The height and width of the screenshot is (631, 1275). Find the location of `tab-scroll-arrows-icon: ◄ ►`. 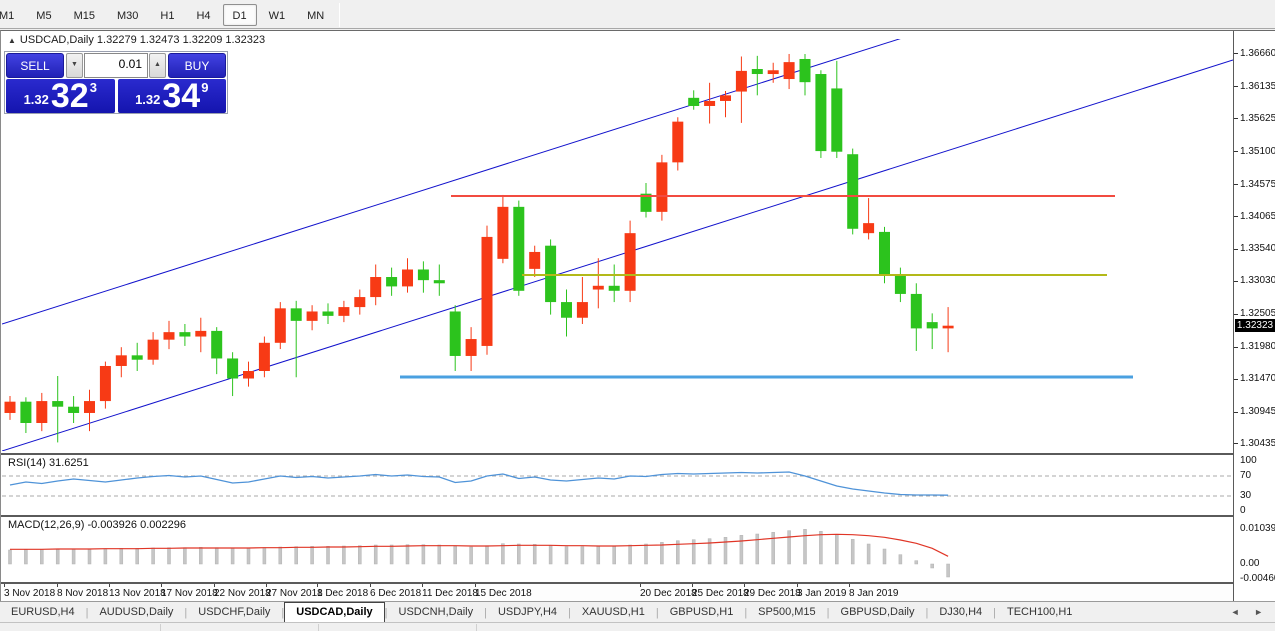

tab-scroll-arrows-icon: ◄ ► is located at coordinates (1249, 612).